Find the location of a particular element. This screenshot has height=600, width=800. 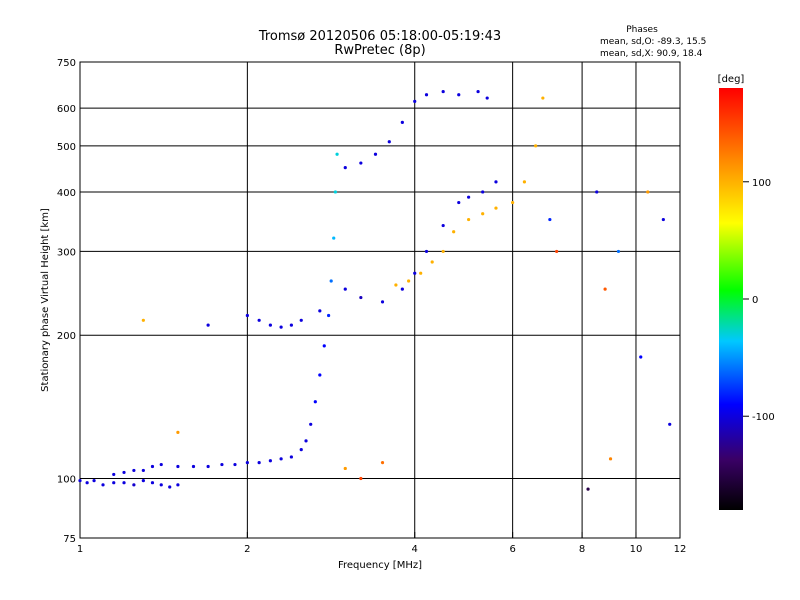

y-tick-label: 200 is located at coordinates (66, 336).